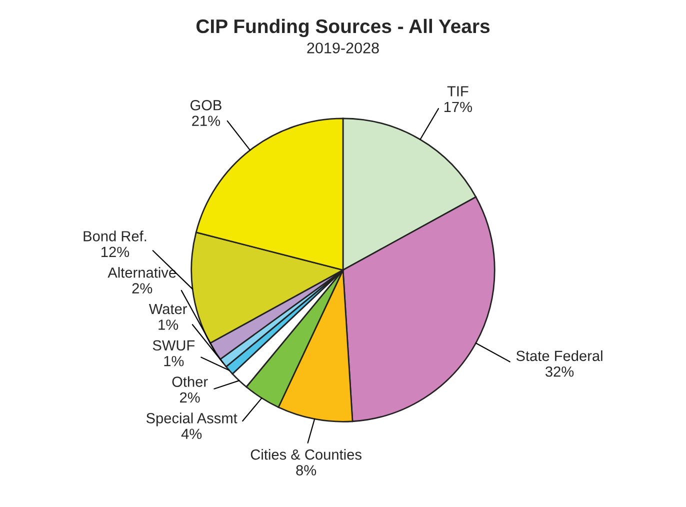  What do you see at coordinates (343, 48) in the screenshot?
I see `chart-subtitle: 2019-2028` at bounding box center [343, 48].